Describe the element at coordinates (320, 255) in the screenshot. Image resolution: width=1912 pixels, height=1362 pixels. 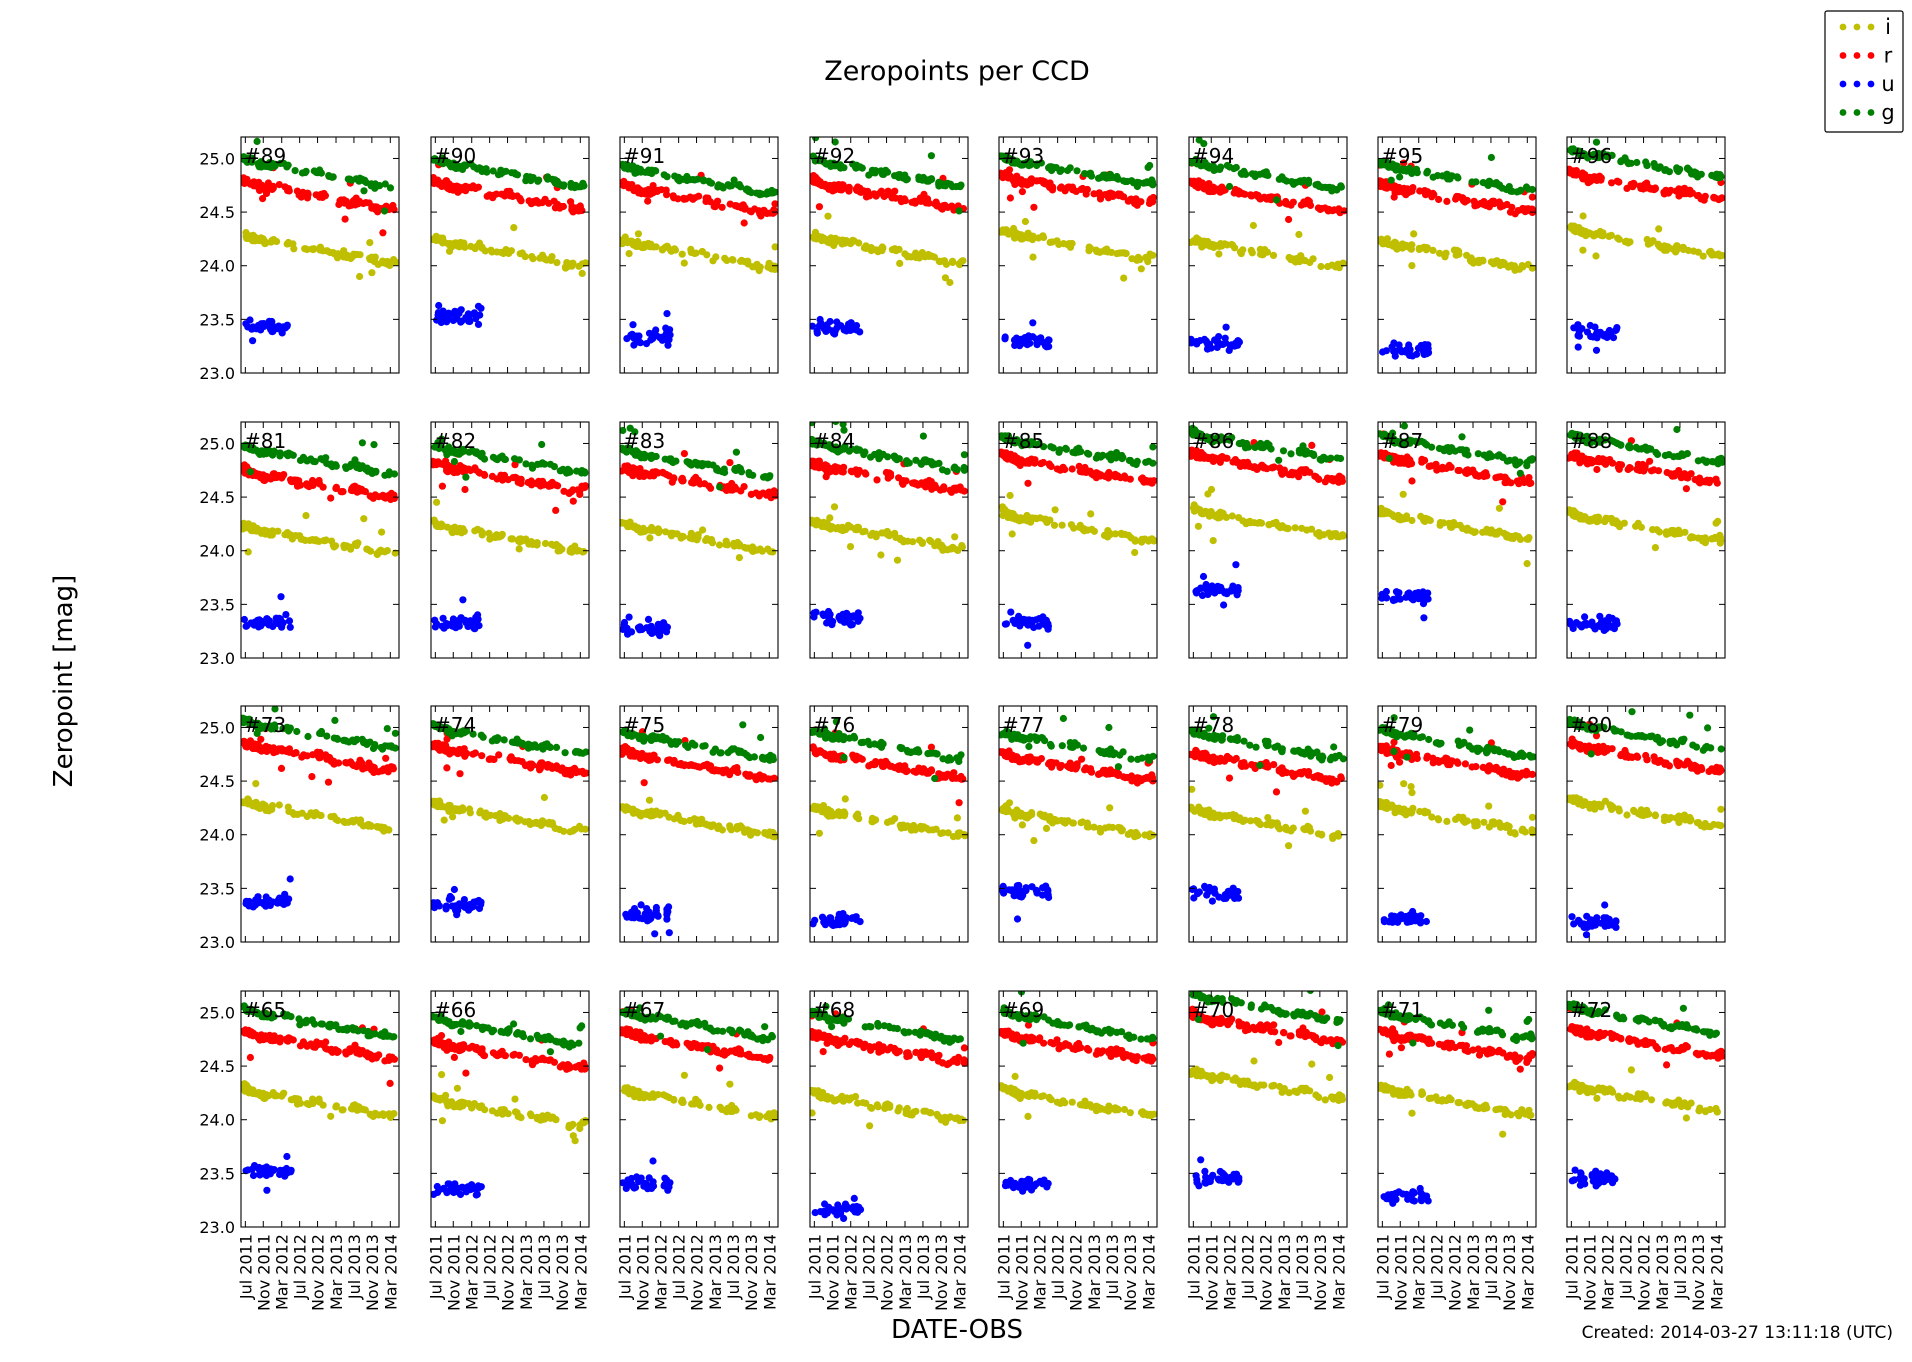
I see `panel-frame` at that location.